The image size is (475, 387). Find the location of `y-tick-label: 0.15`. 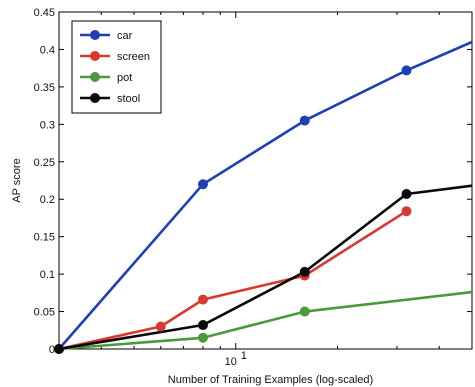

y-tick-label: 0.15 is located at coordinates (44, 238).